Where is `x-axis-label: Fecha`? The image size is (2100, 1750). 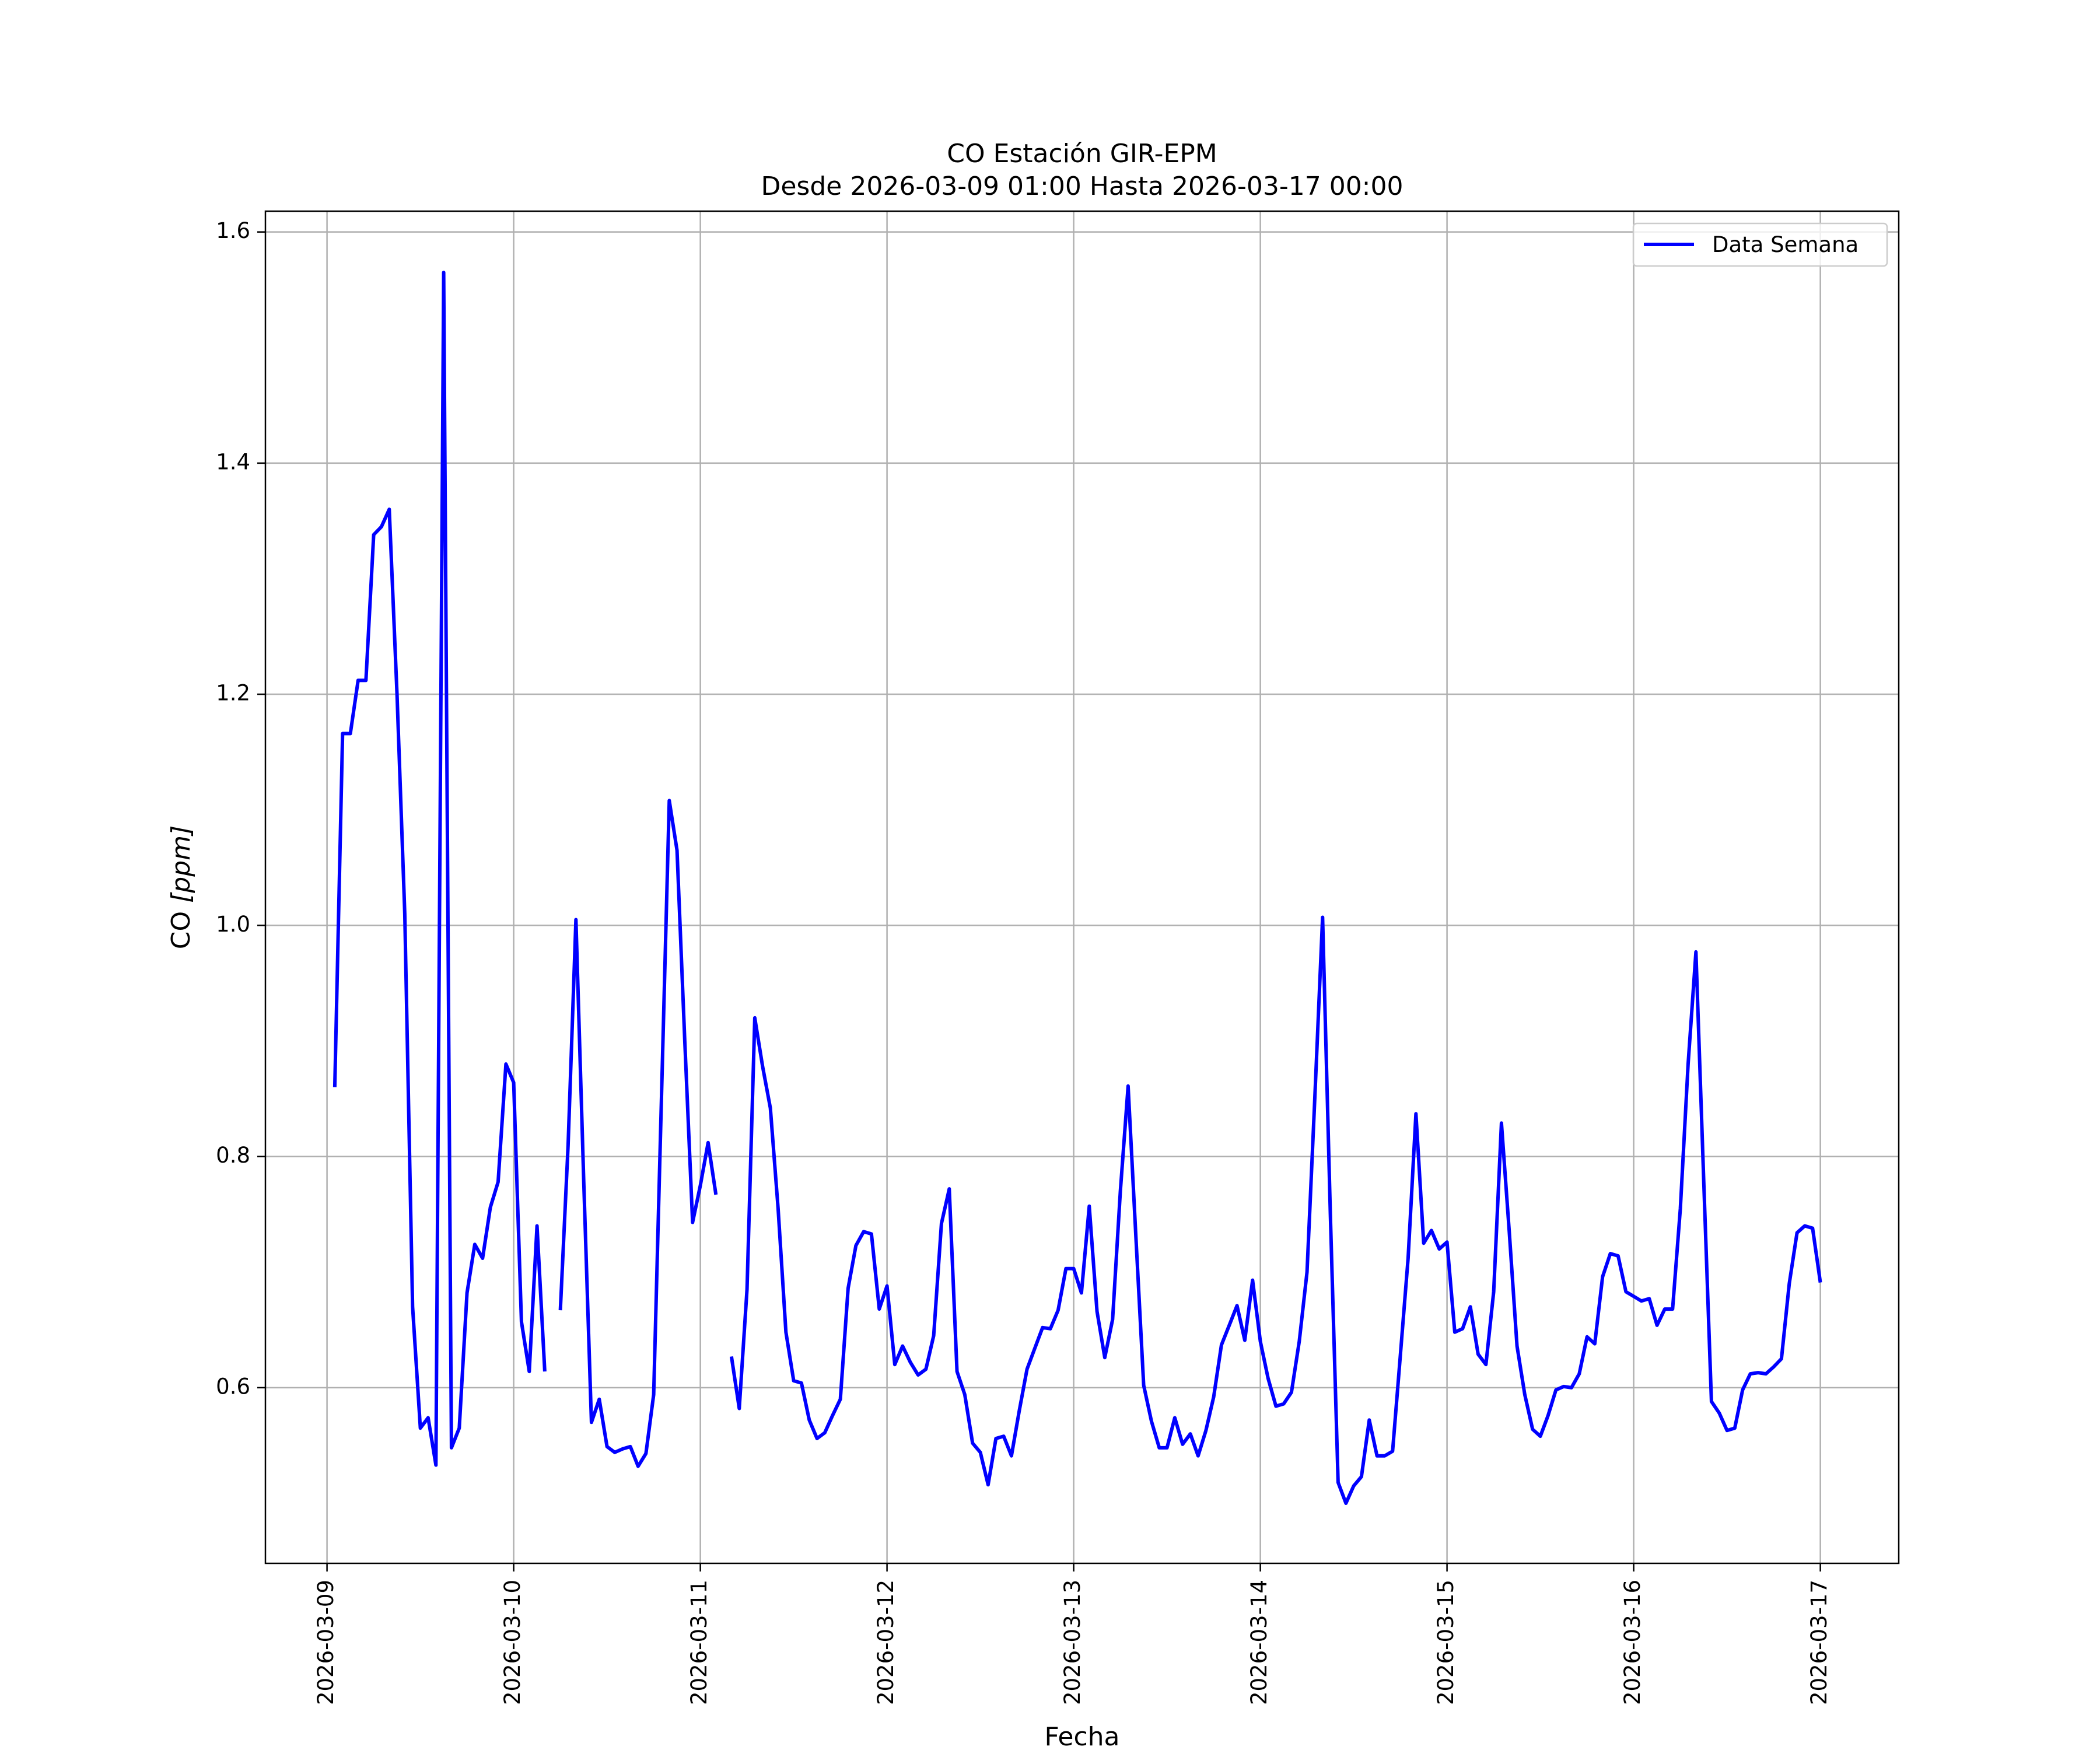 x-axis-label: Fecha is located at coordinates (1081, 1736).